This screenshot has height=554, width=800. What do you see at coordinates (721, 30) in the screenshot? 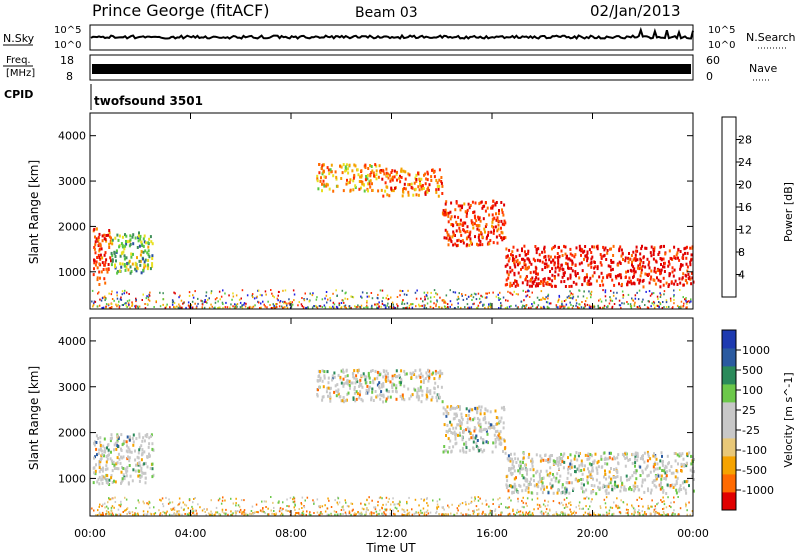
I see `nsearch-tick-top: 10^5` at bounding box center [721, 30].